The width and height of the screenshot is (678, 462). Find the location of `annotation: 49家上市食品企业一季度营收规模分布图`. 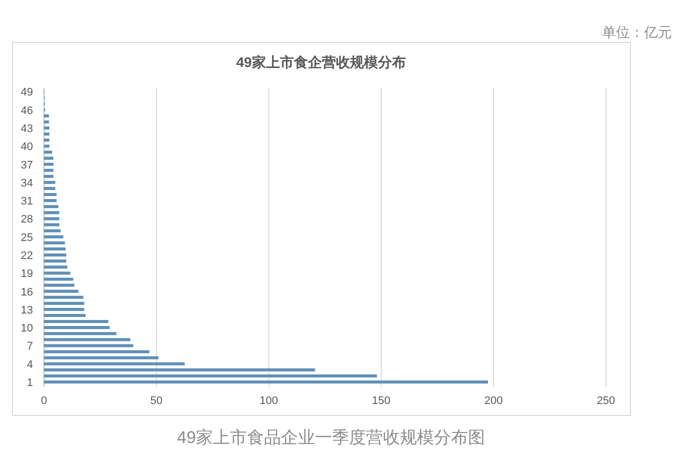

annotation: 49家上市食品企业一季度营收规模分布图 is located at coordinates (331, 437).